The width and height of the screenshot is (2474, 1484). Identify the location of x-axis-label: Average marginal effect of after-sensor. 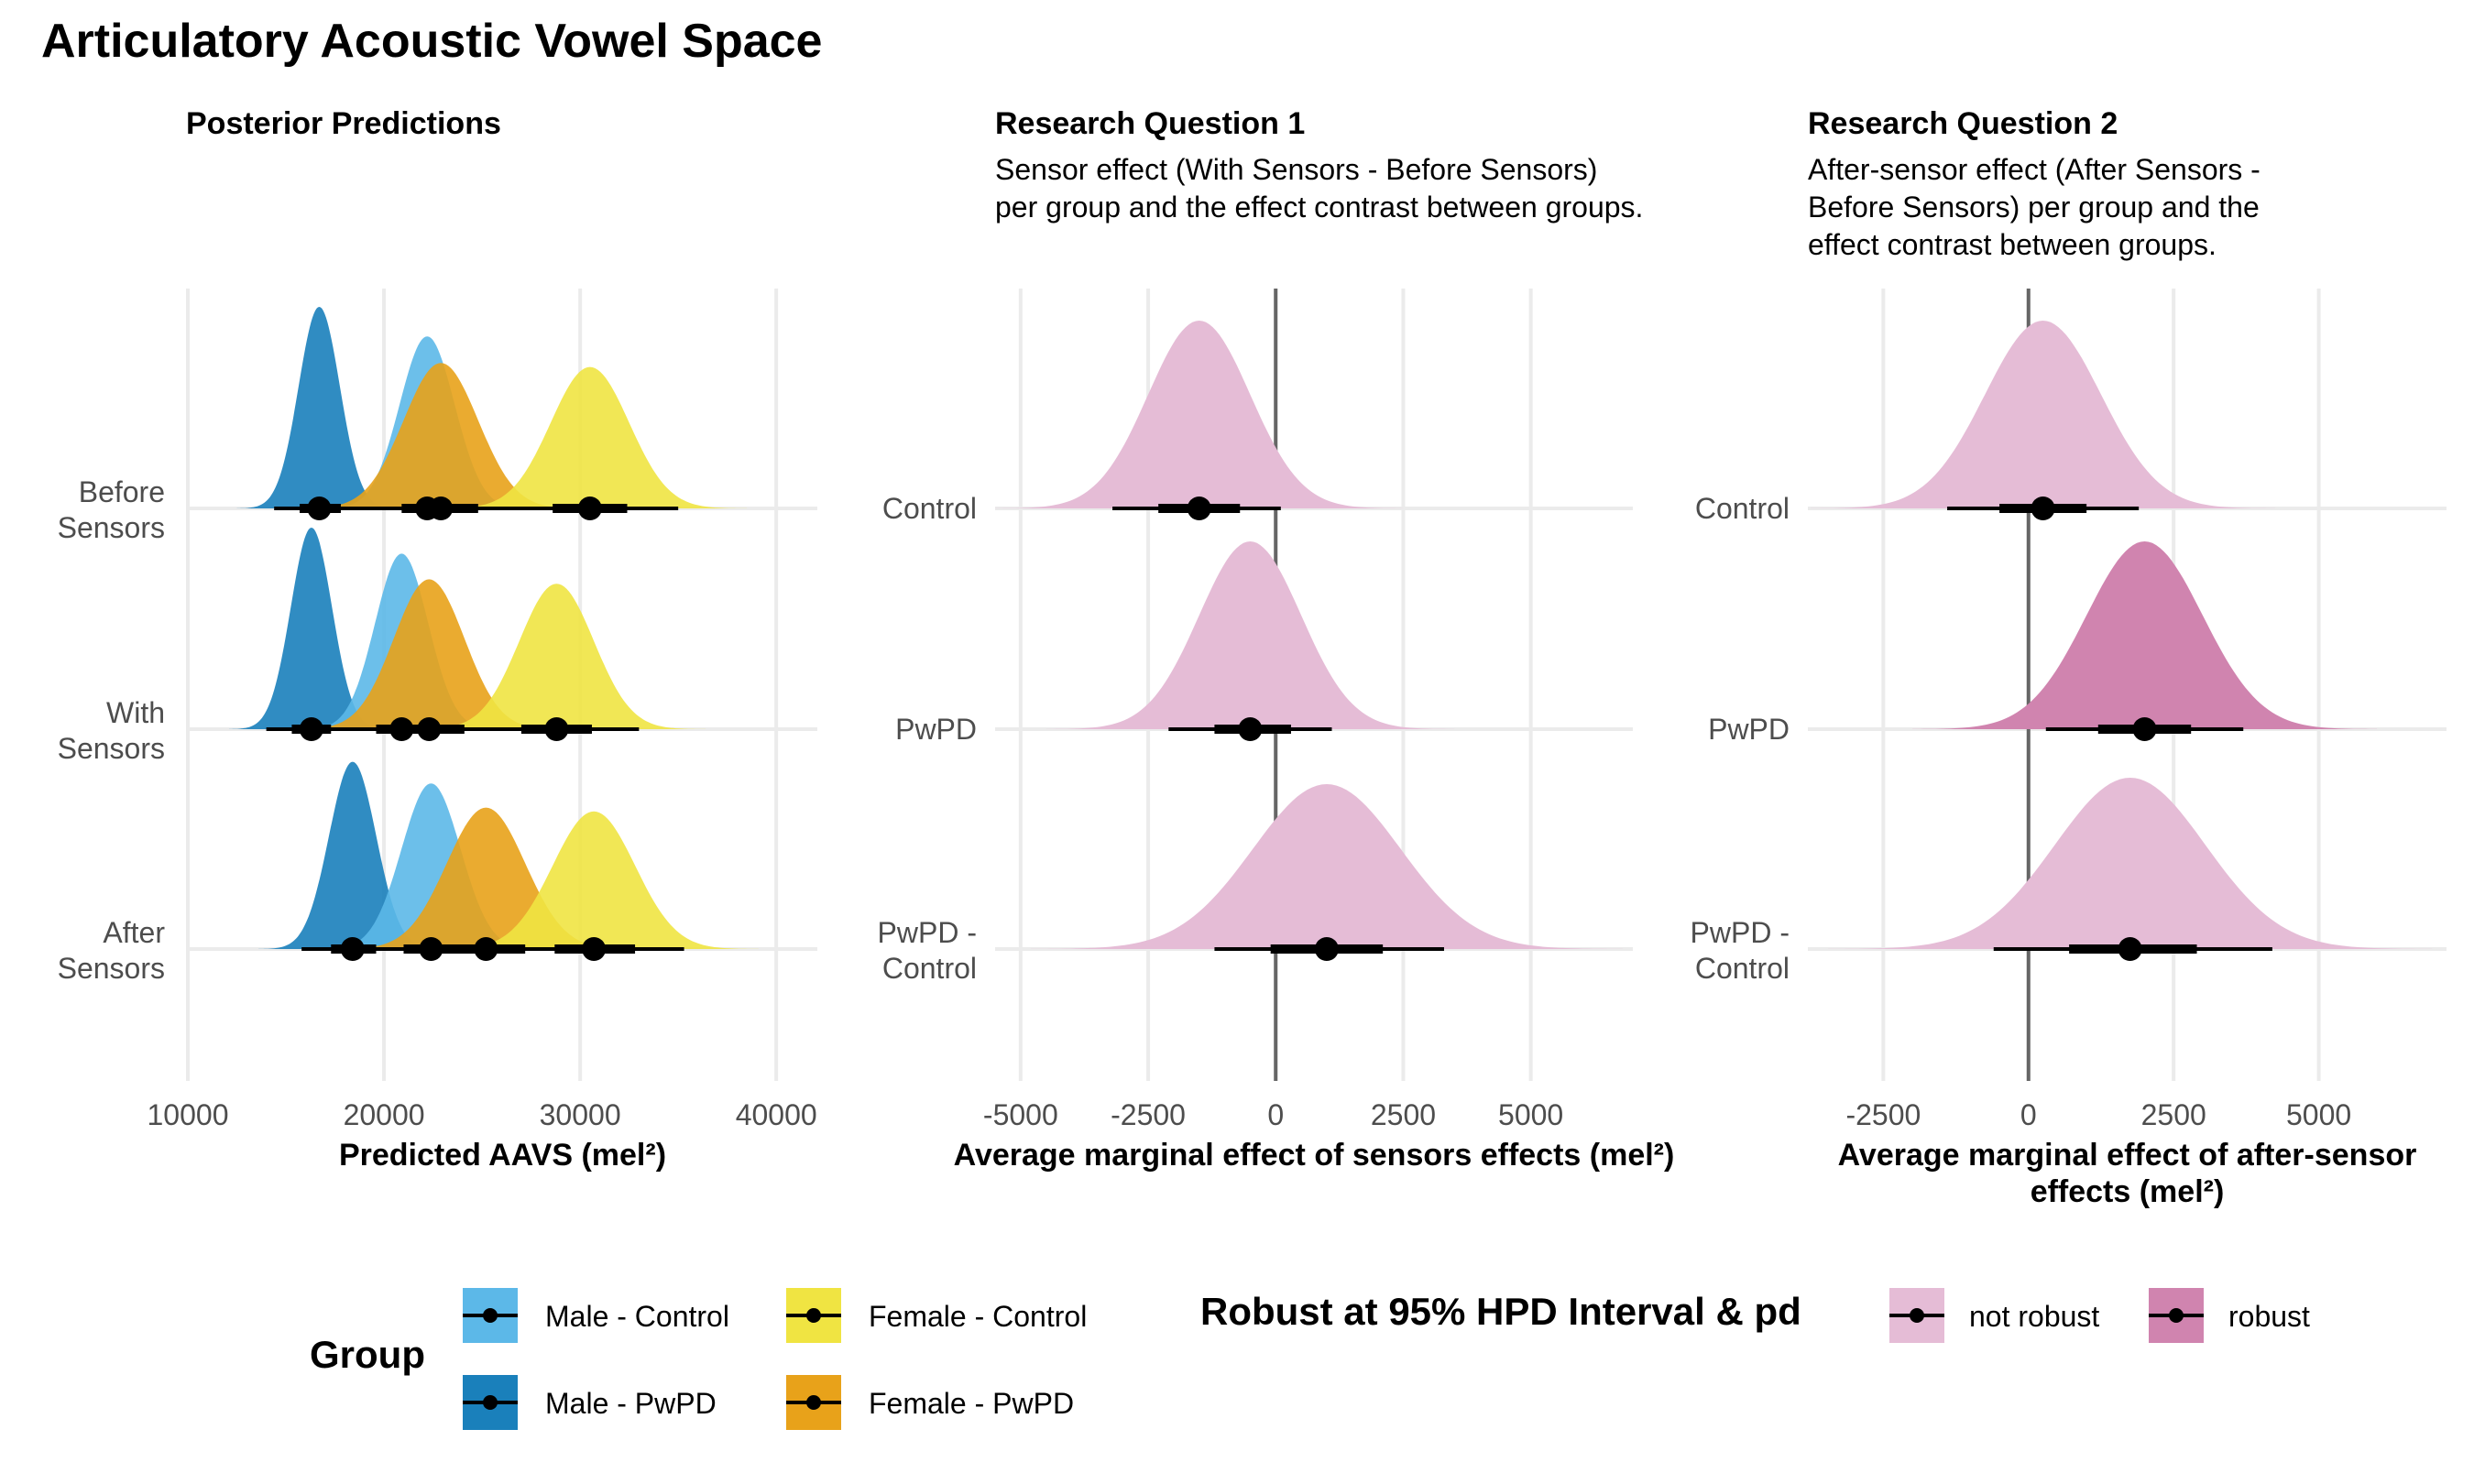
(2127, 1155).